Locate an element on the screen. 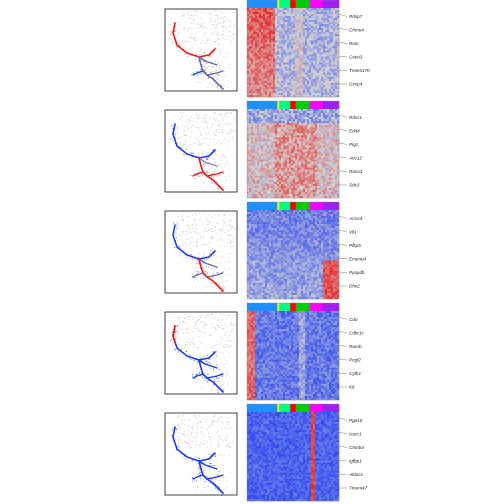  trajectory-upper-branch is located at coordinates (208, 162).